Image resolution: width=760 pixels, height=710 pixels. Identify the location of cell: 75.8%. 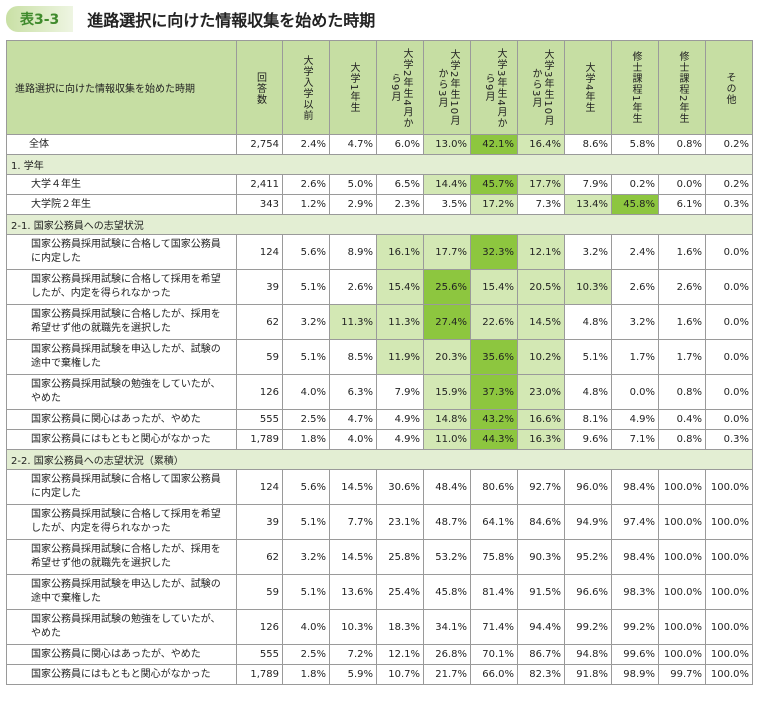
(494, 557).